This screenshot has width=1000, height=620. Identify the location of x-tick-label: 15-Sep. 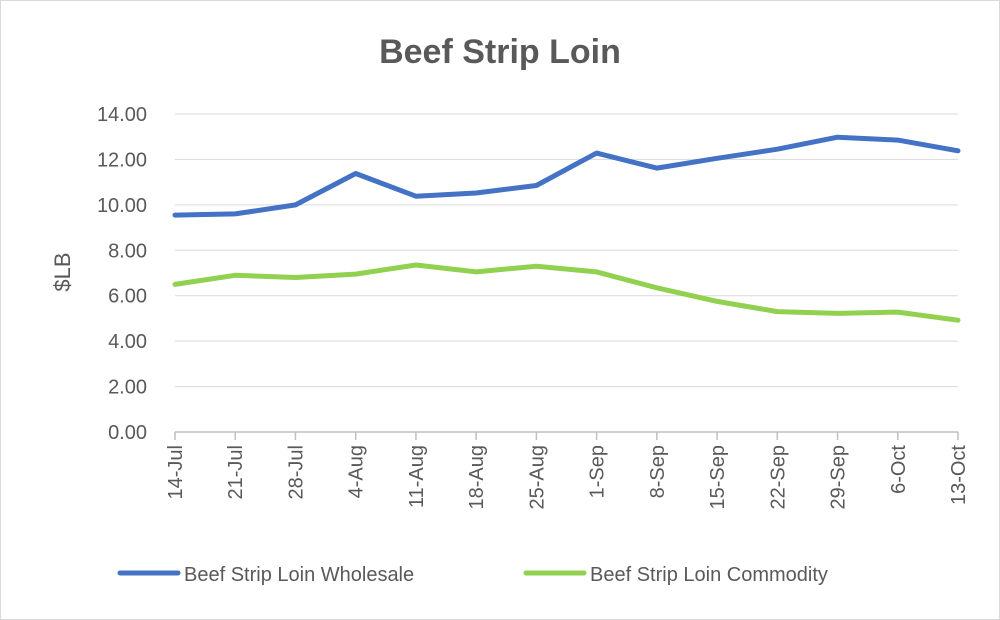
(718, 477).